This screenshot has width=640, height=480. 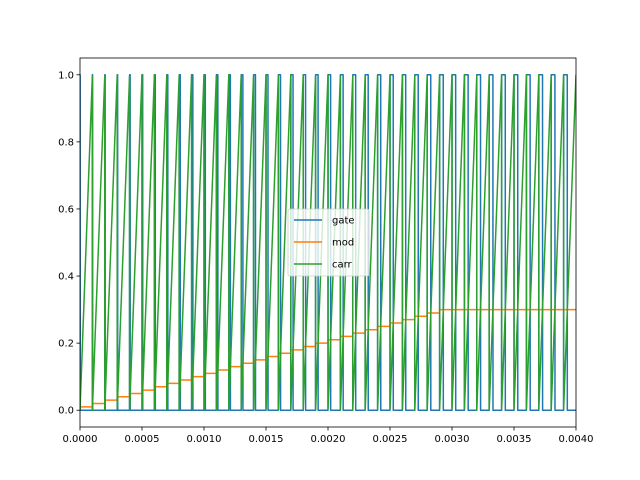 I want to click on y-tick-label: 0.8, so click(x=66, y=142).